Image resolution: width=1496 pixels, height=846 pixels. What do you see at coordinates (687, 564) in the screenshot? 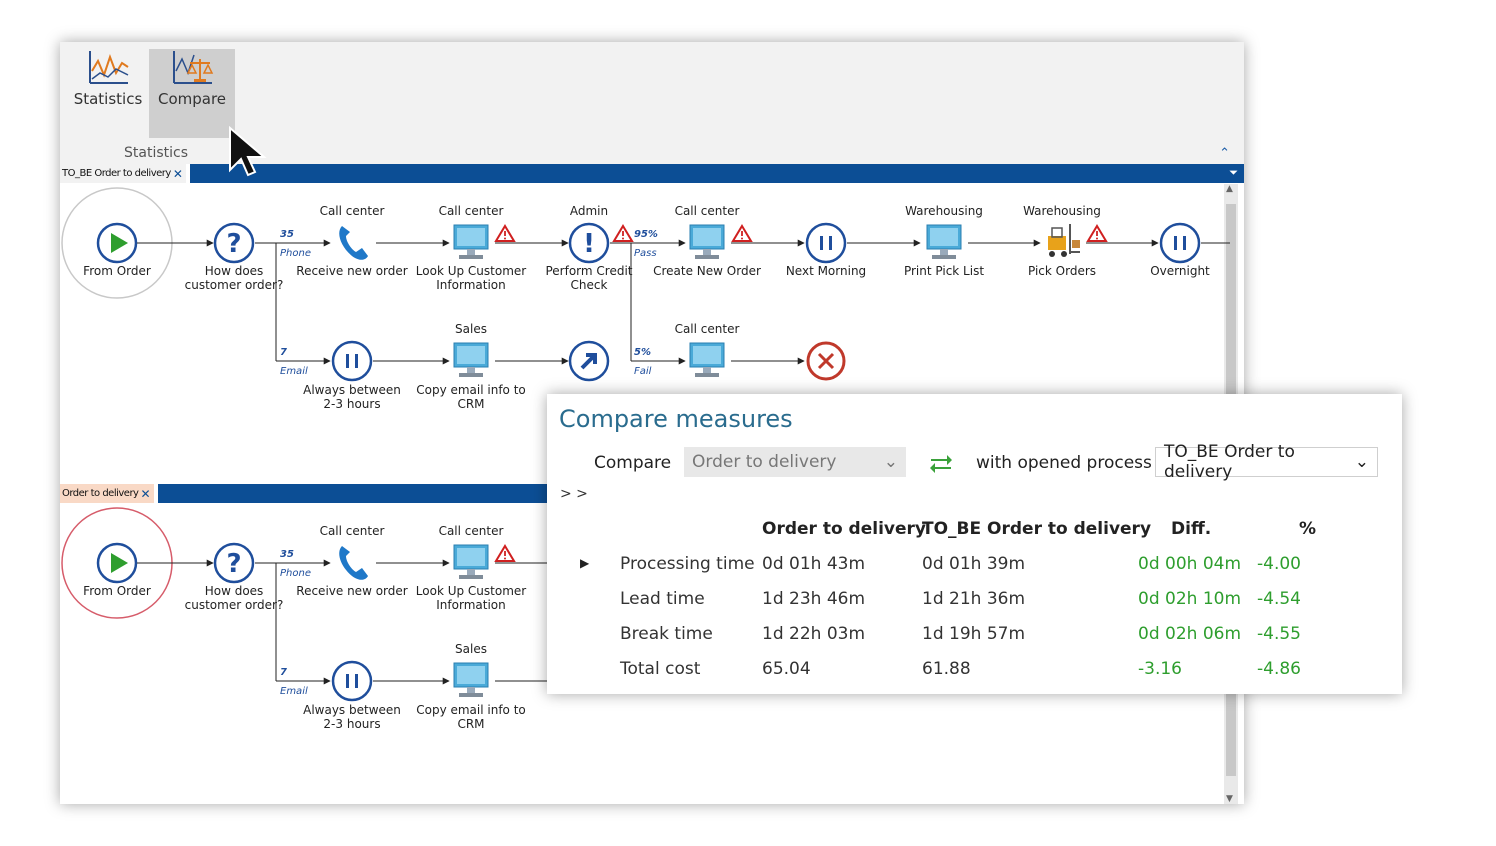
I see `measure-name: Processing time` at bounding box center [687, 564].